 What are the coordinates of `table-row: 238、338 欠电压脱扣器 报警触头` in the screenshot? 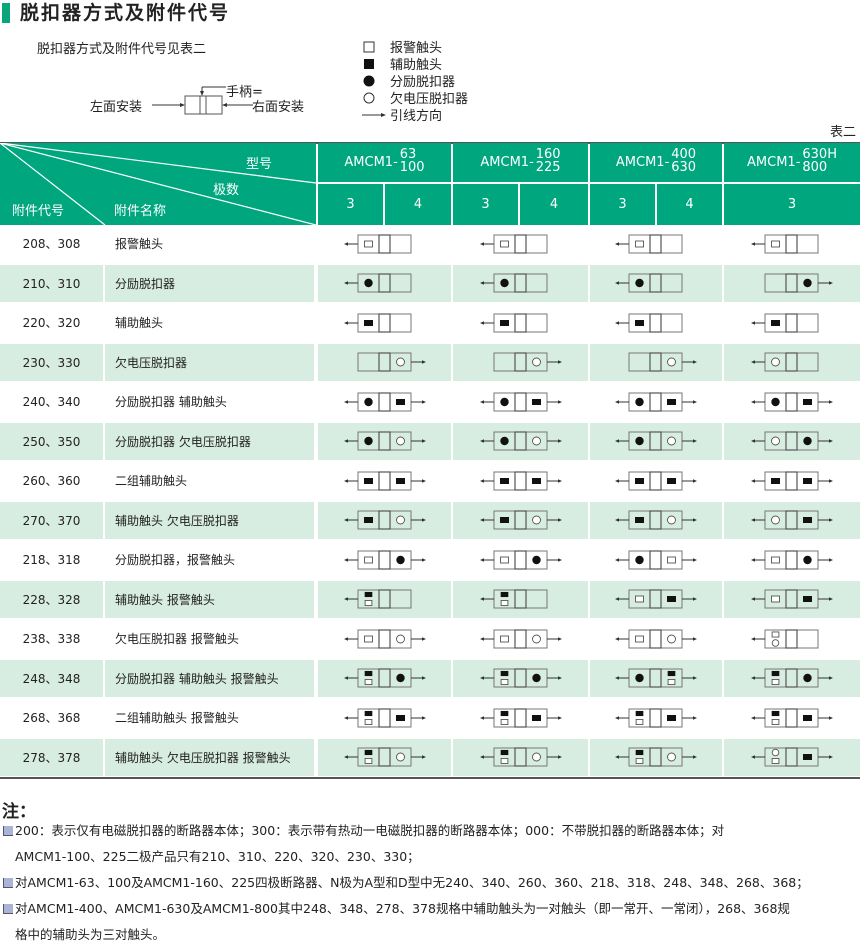 It's located at (430, 640).